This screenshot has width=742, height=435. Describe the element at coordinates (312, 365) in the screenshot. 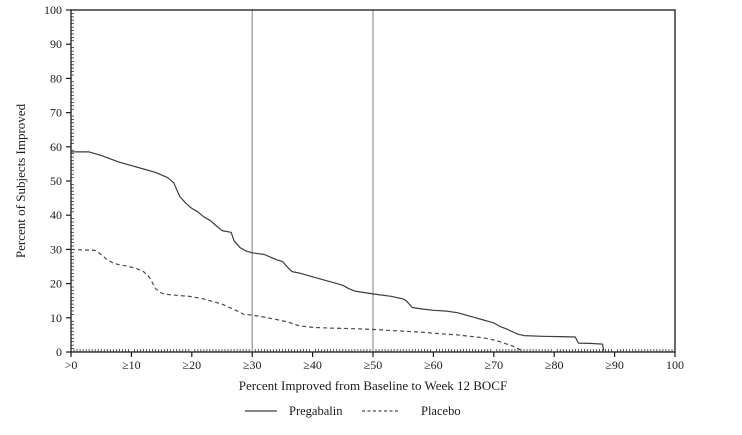

I see `x-tick-label: ≥40` at that location.